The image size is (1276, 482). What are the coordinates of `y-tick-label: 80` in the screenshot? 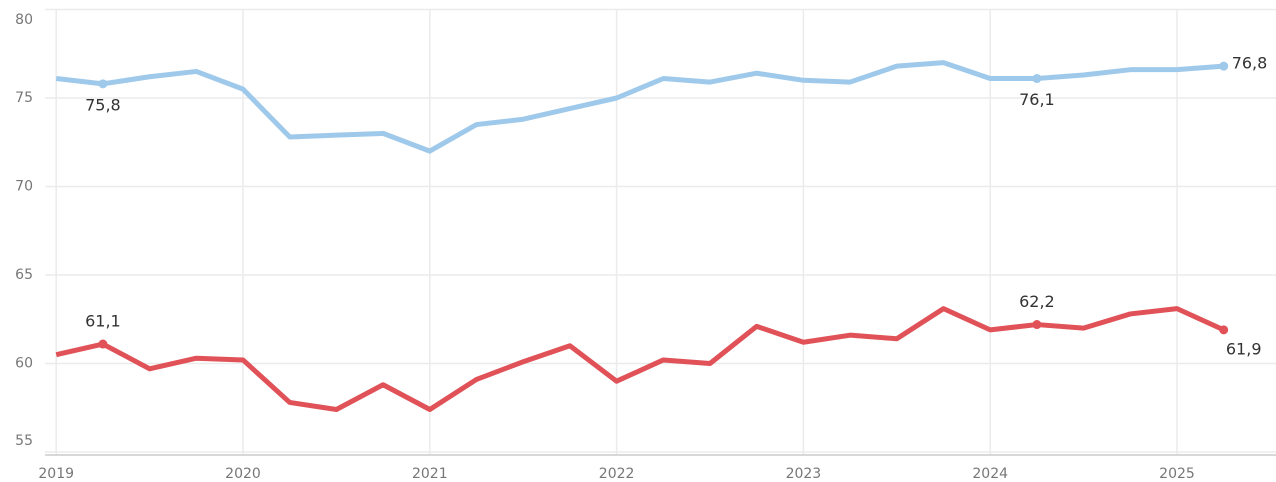 It's located at (24, 20).